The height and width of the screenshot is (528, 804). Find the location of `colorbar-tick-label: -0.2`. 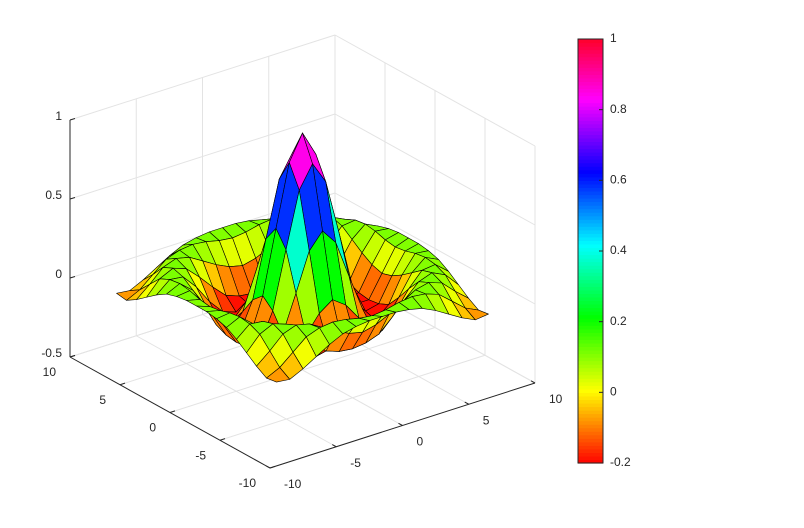

colorbar-tick-label: -0.2 is located at coordinates (620, 462).